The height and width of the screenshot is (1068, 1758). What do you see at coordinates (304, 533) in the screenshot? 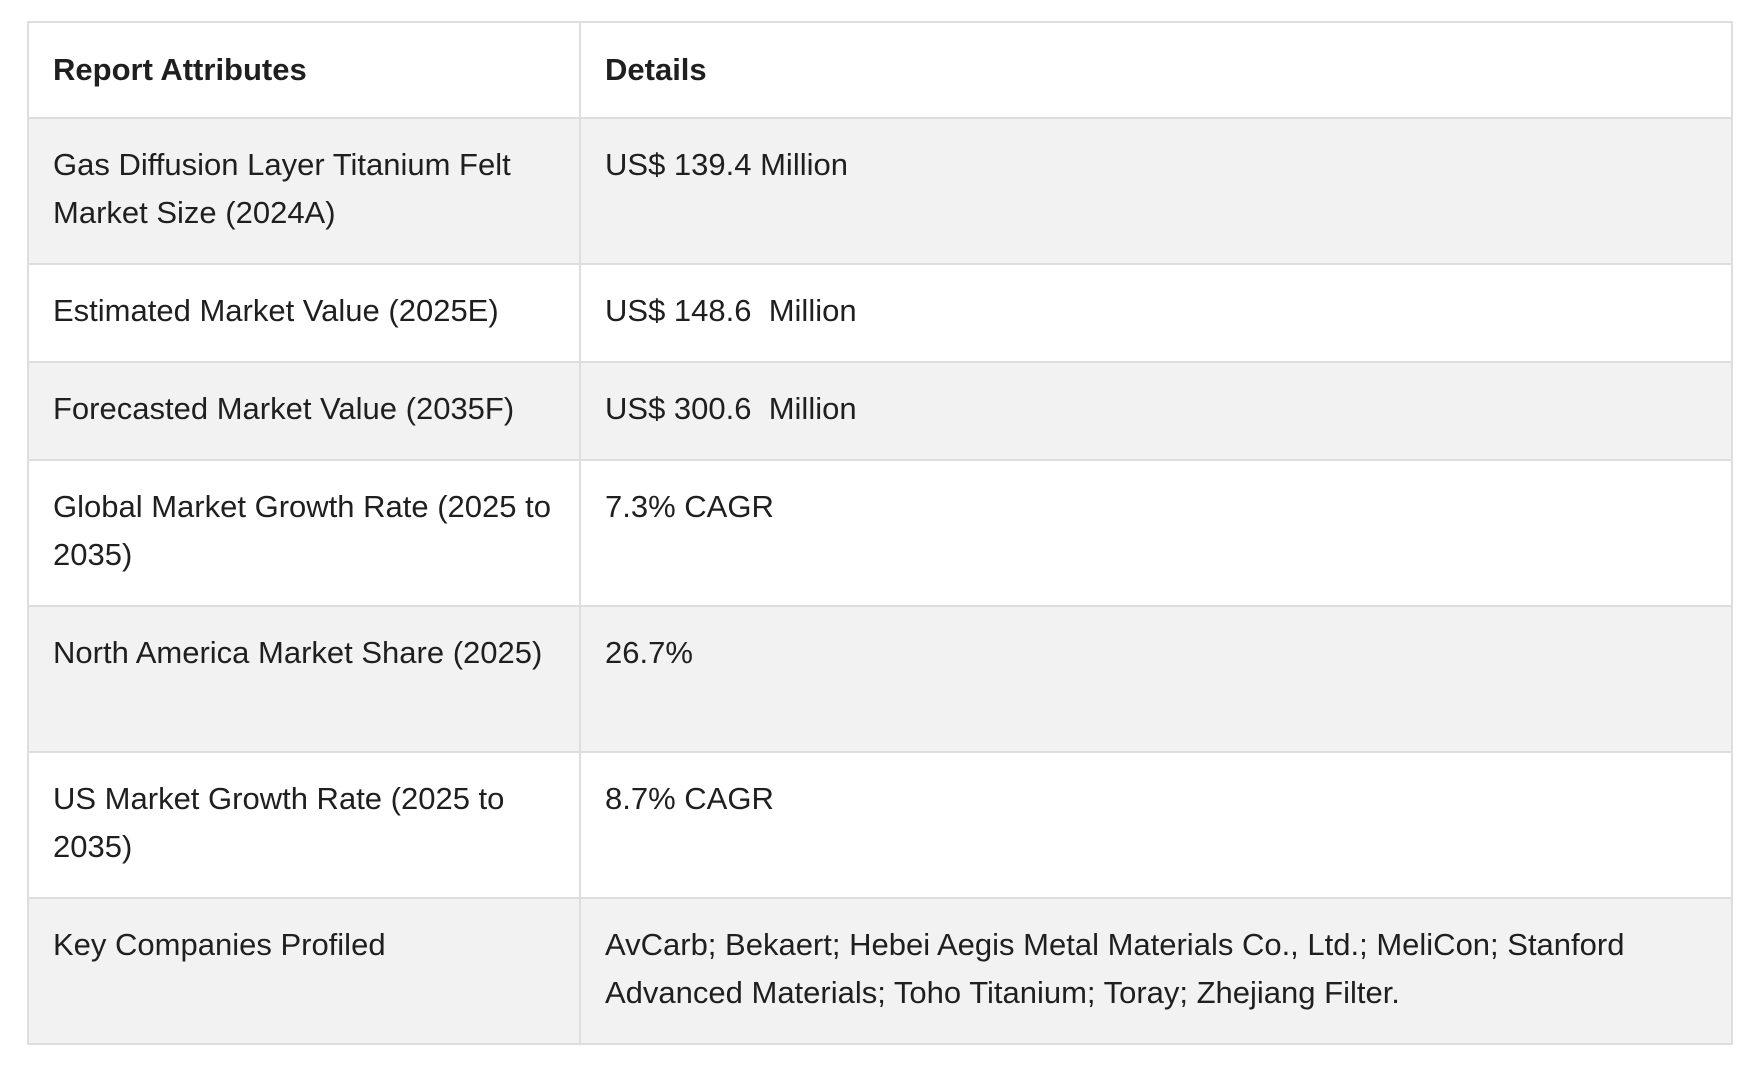
I see `attribute-cell: Global Market Growth Rate (2025 to 2035)` at bounding box center [304, 533].